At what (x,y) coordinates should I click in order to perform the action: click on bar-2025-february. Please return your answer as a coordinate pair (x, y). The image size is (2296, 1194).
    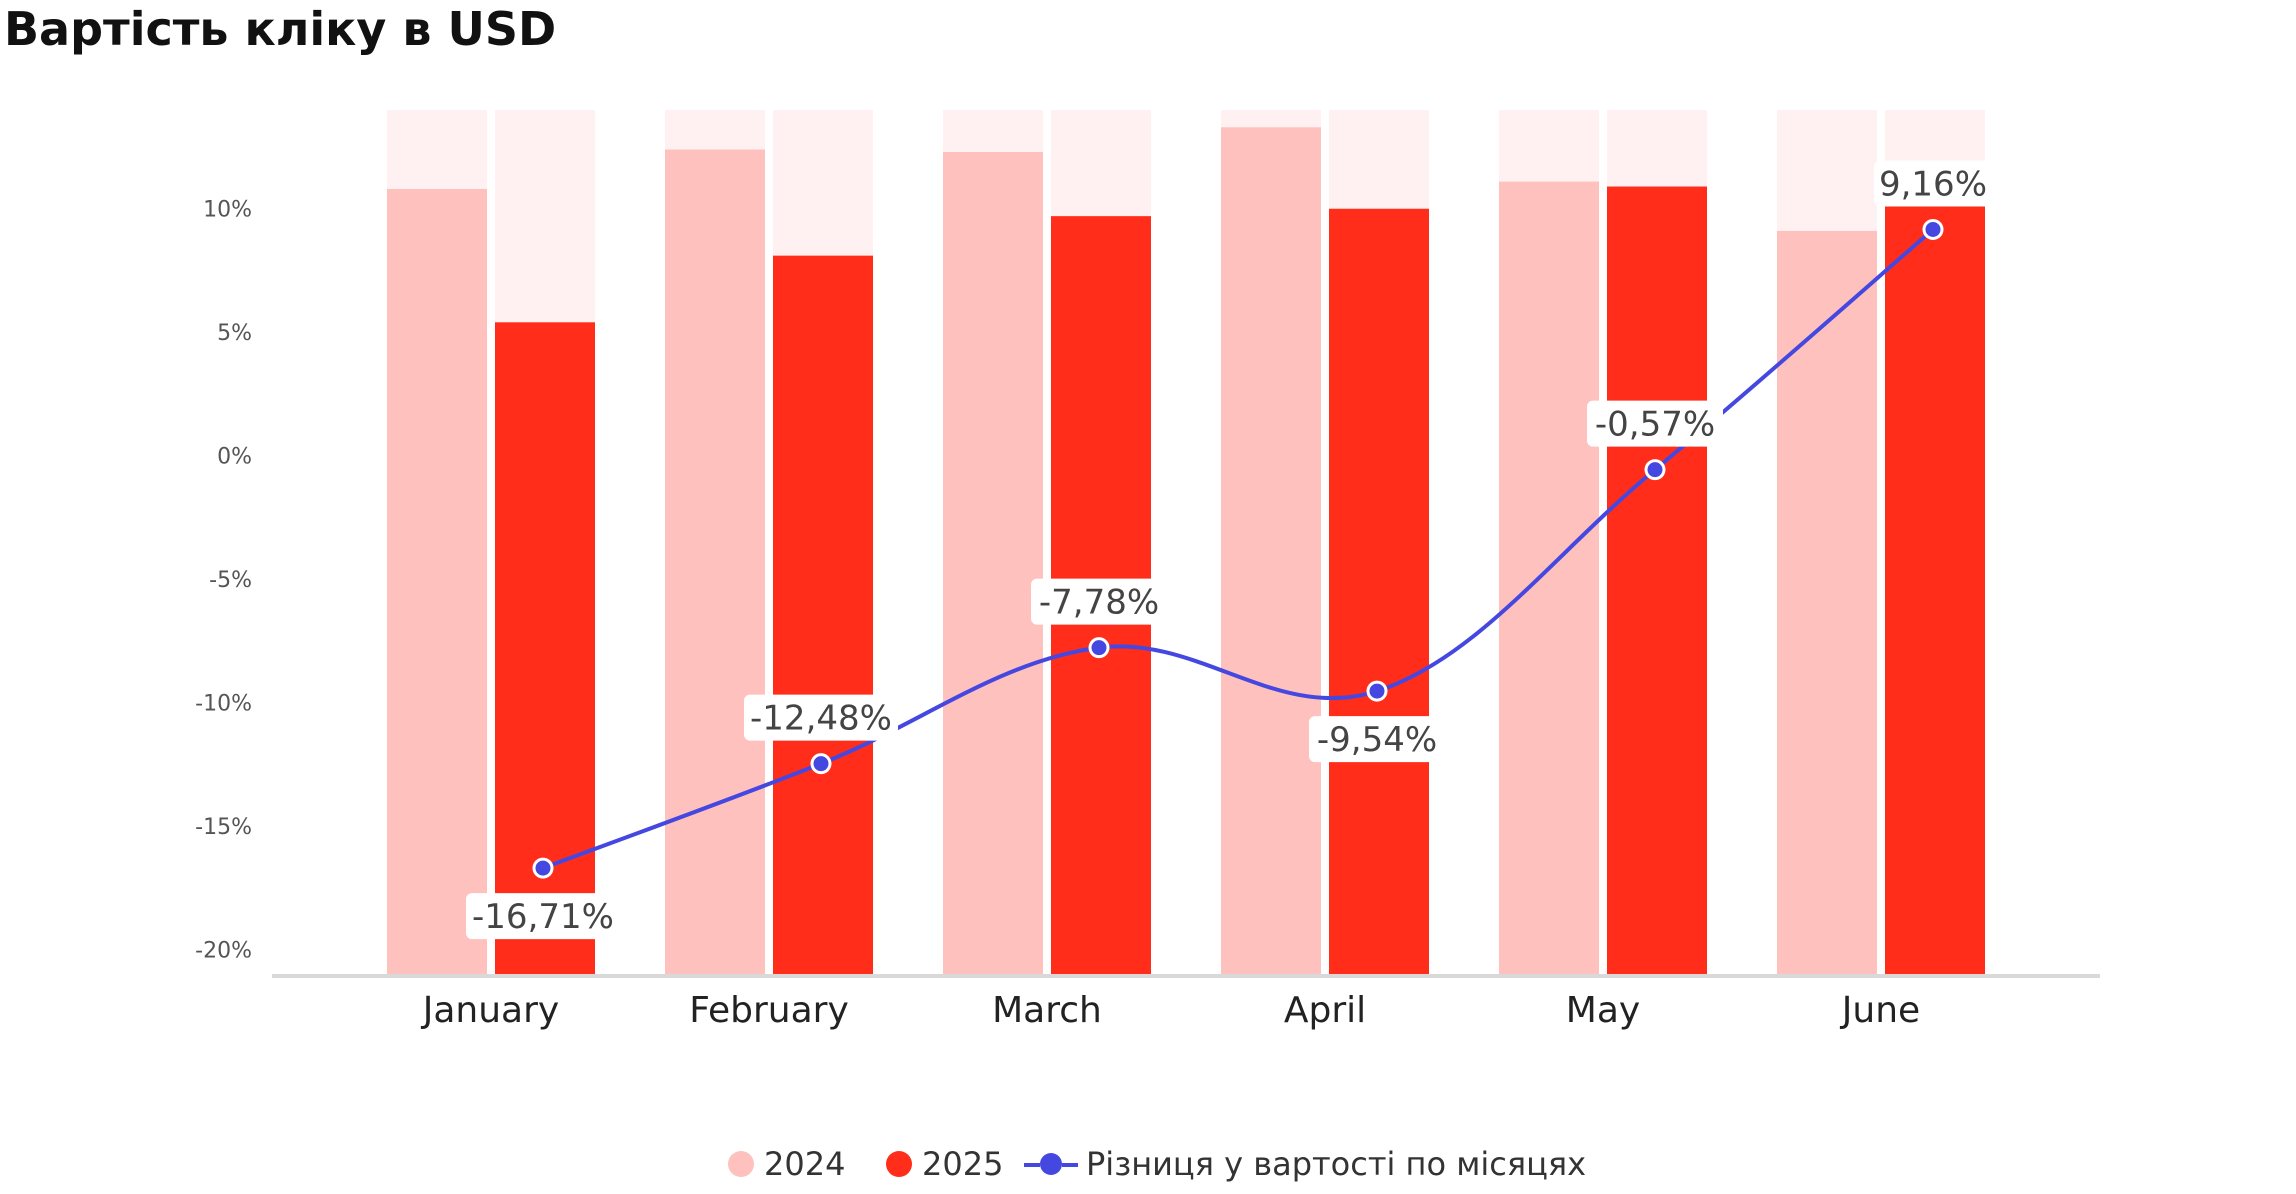
    Looking at the image, I should click on (823, 614).